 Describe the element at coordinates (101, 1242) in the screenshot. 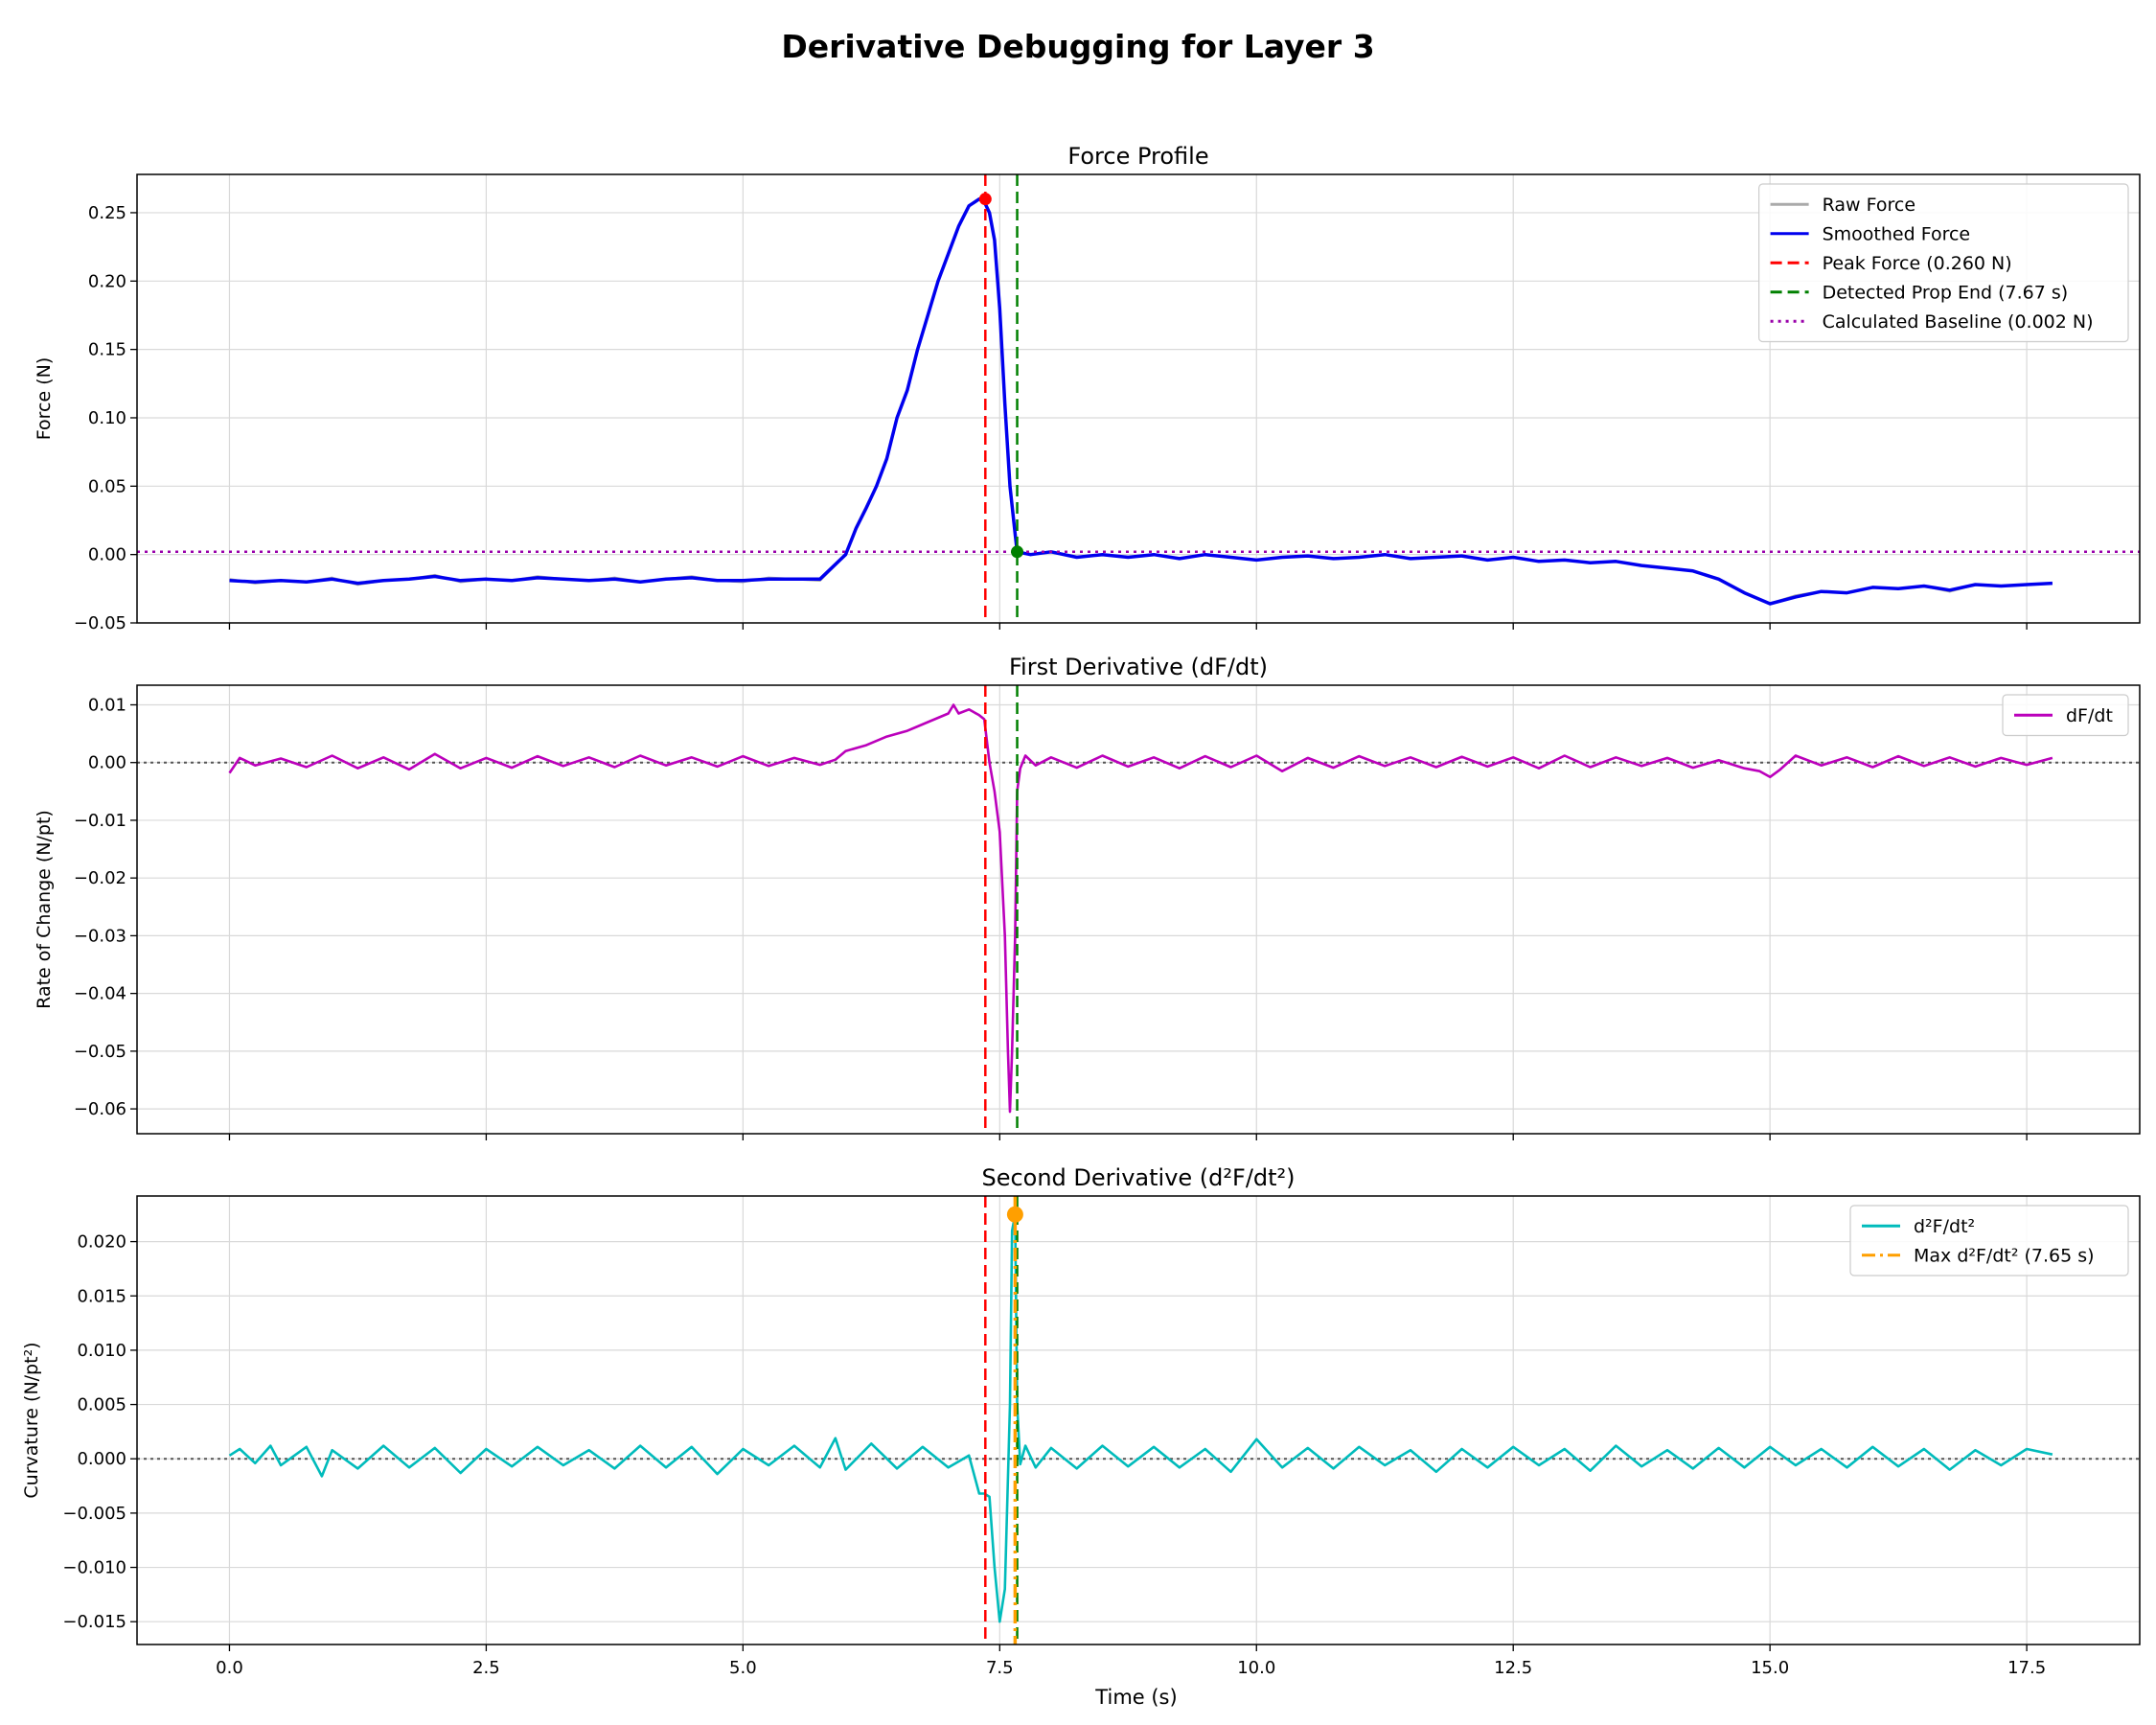

I see `y-tick-label: 0.020` at that location.